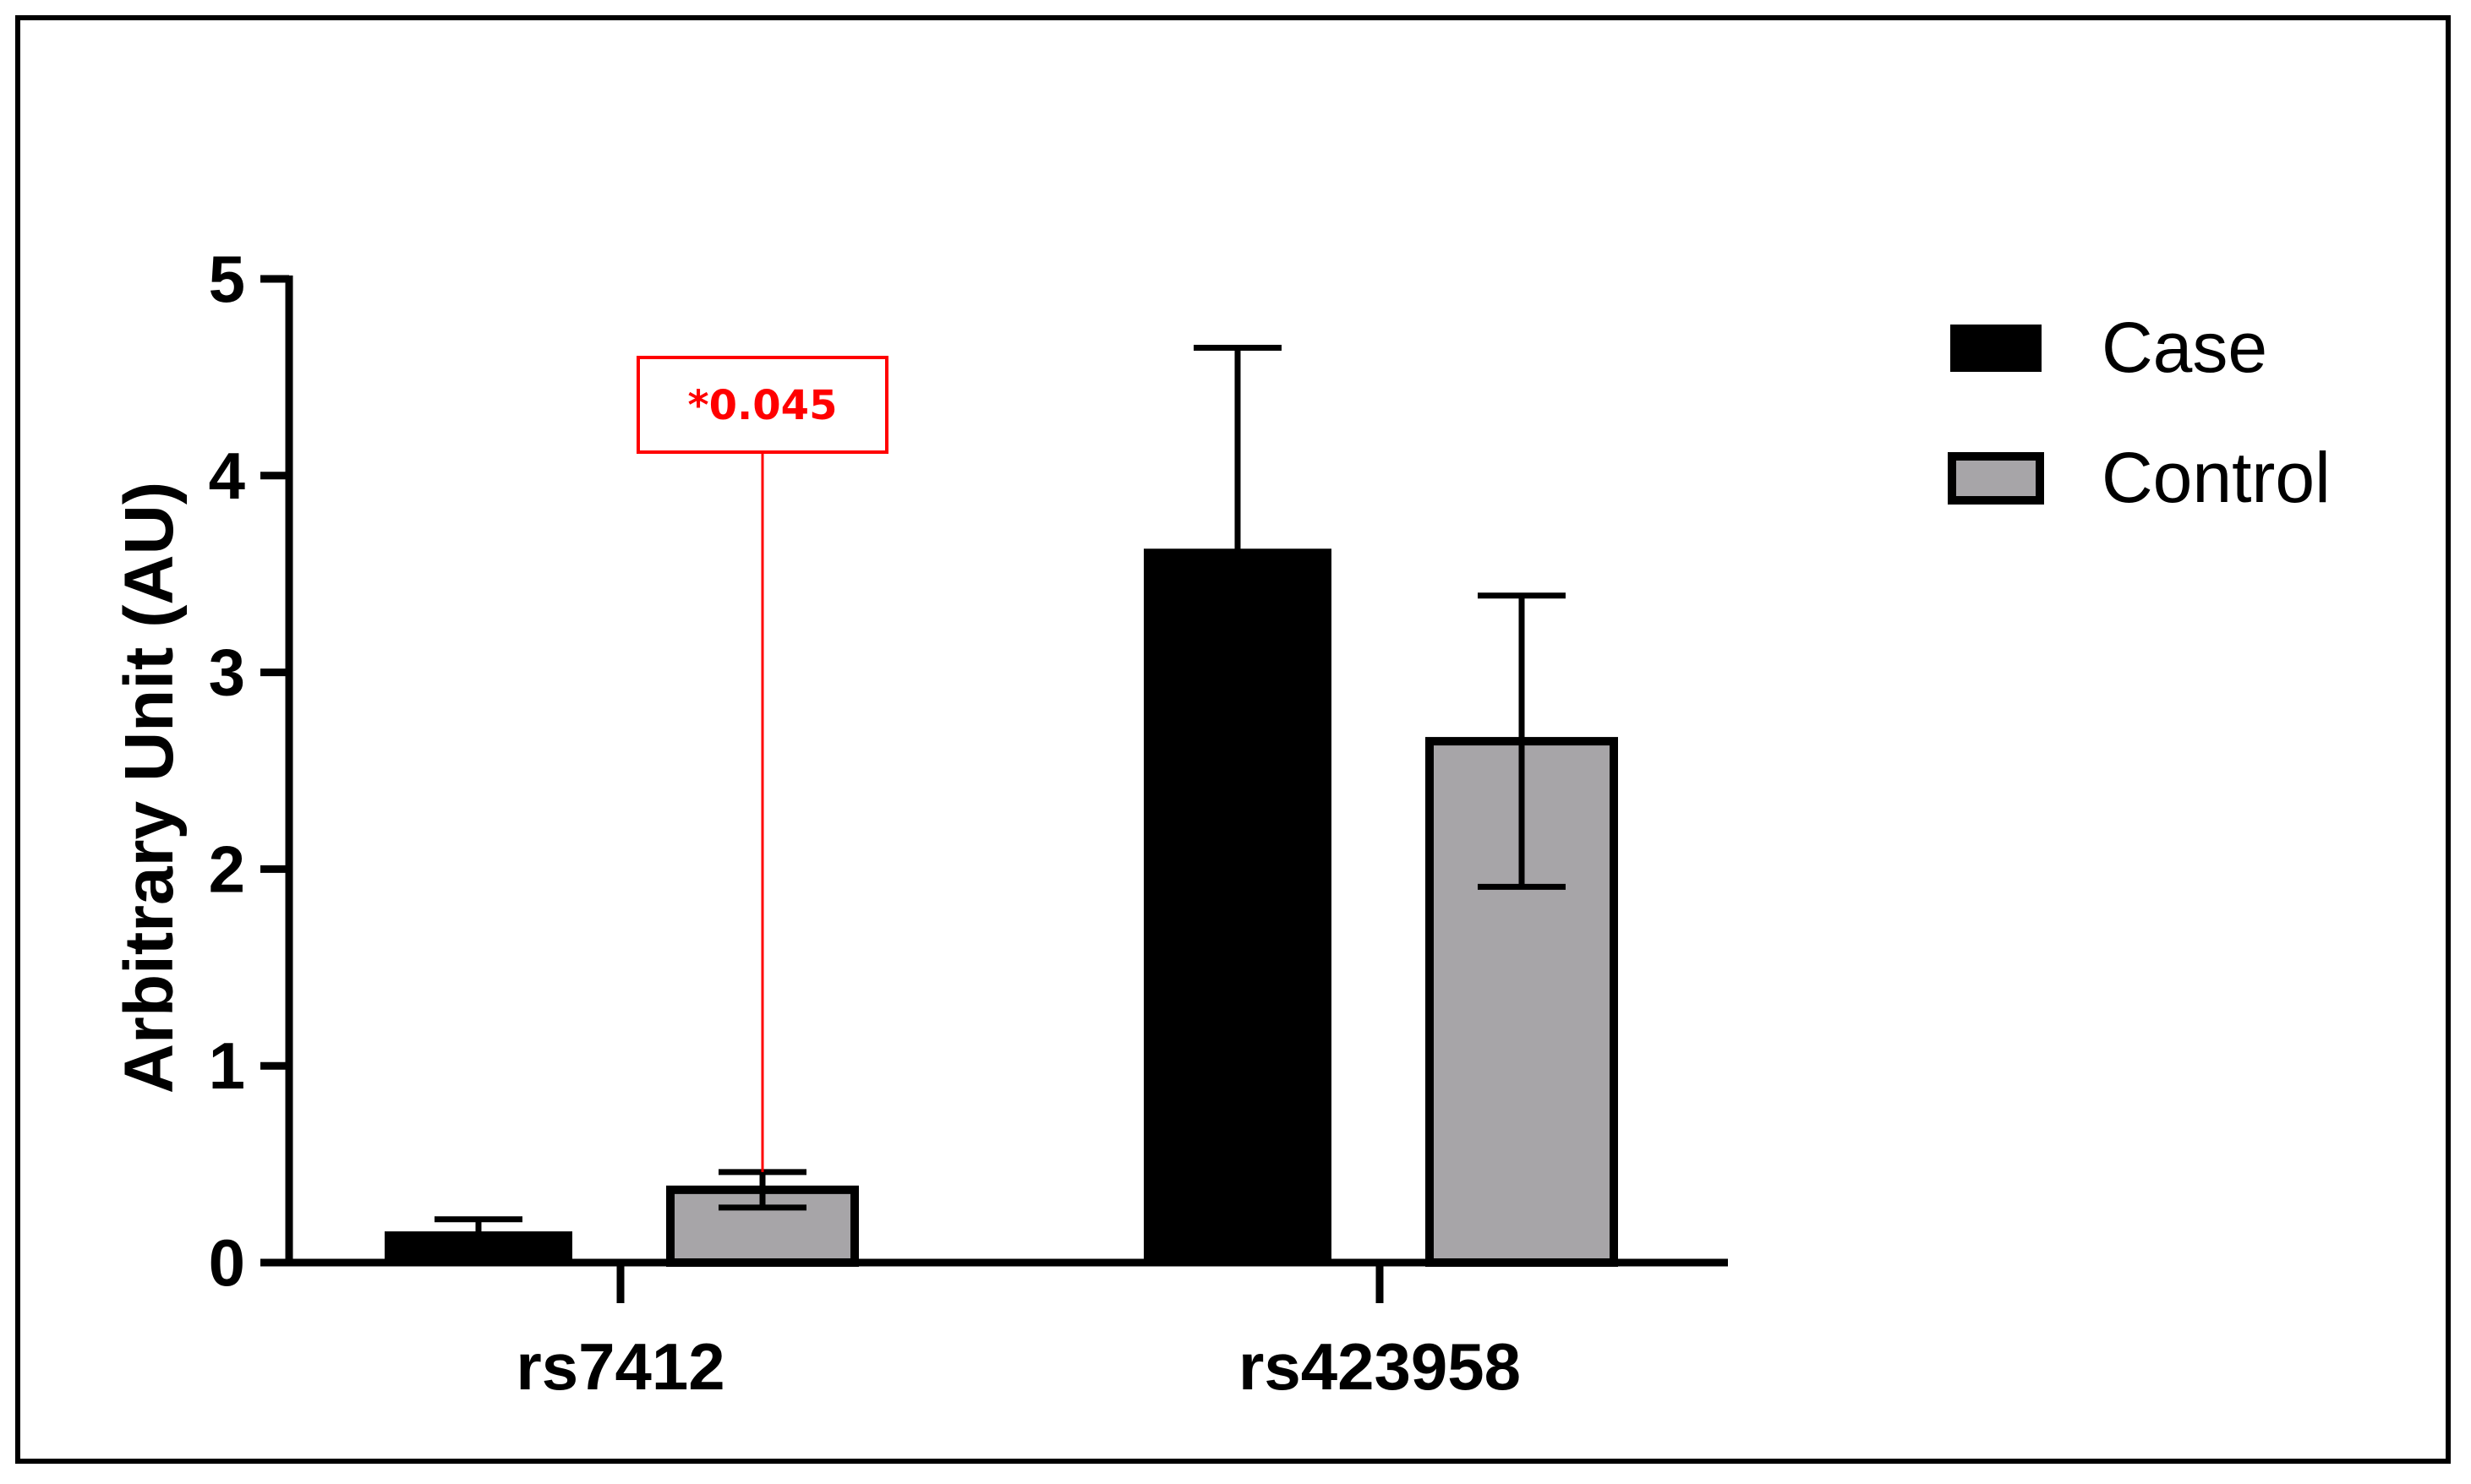 Image resolution: width=2471 pixels, height=1484 pixels. What do you see at coordinates (227, 279) in the screenshot?
I see `y-tick-label-5: 5` at bounding box center [227, 279].